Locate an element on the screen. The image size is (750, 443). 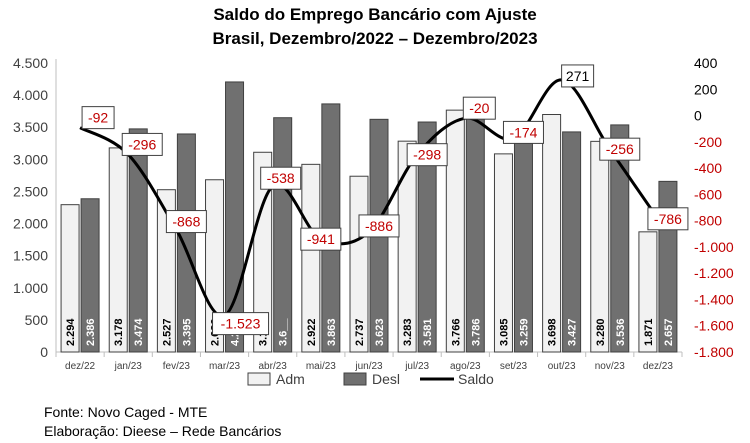
bar-adm-label: 3.178 is located at coordinates (119, 332).